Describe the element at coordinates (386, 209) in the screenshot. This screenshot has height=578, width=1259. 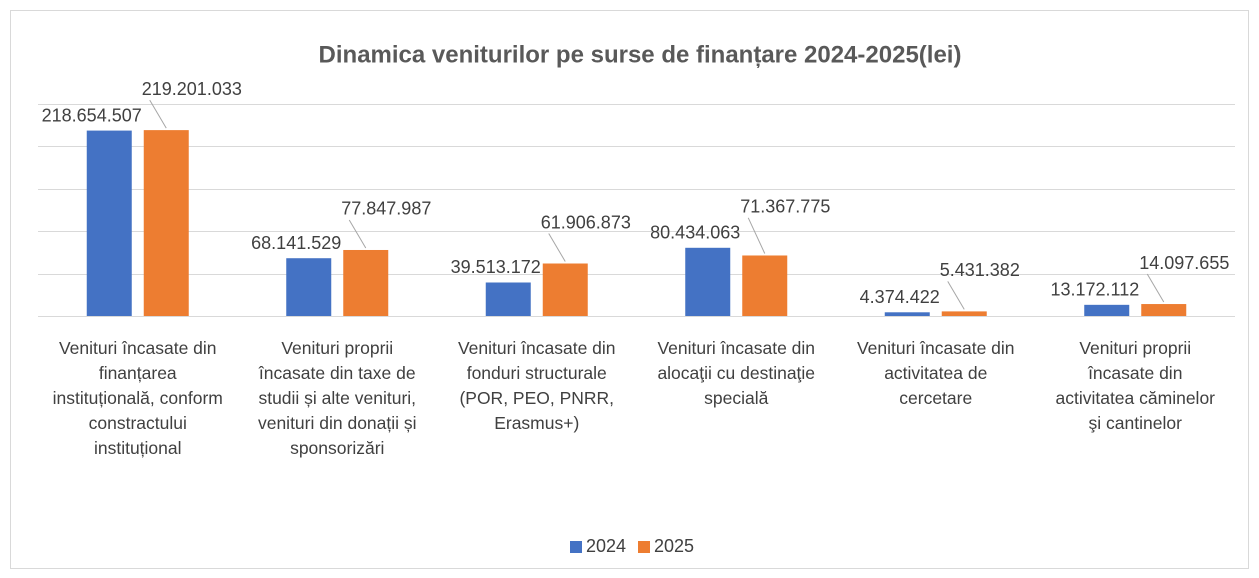
I see `data-label: 77.847.987` at that location.